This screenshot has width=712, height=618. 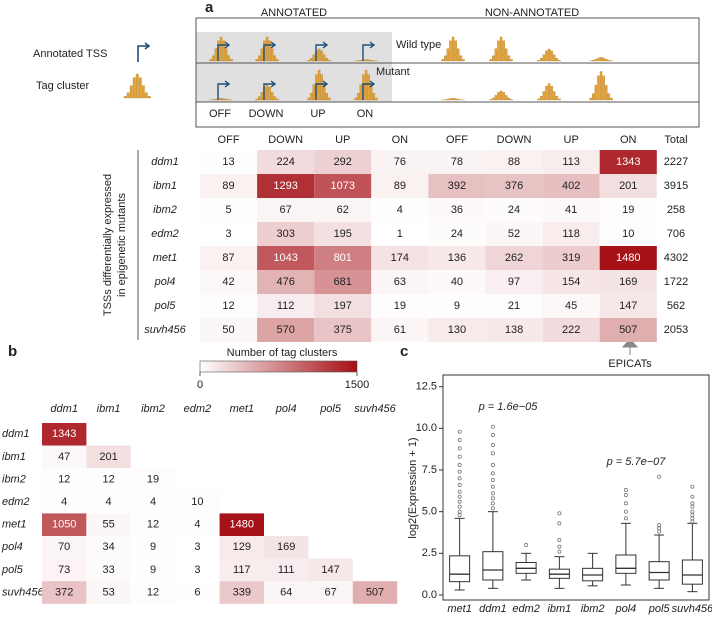 What do you see at coordinates (457, 330) in the screenshot?
I see `cell-value: 130` at bounding box center [457, 330].